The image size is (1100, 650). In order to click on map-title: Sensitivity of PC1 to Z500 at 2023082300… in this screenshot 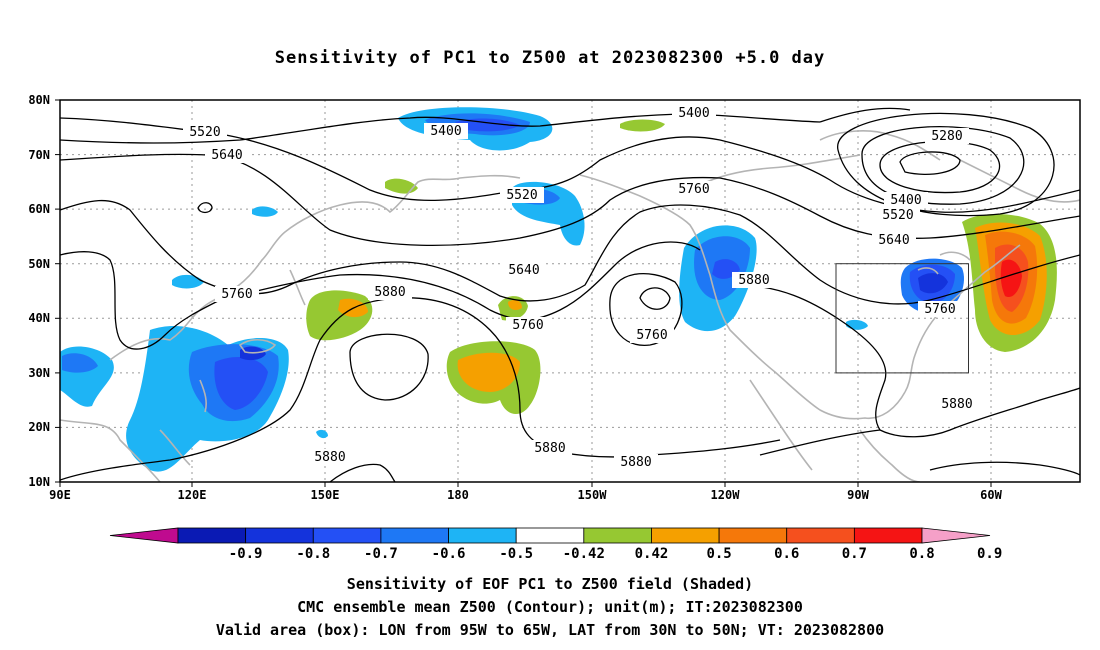, I will do `click(550, 58)`.